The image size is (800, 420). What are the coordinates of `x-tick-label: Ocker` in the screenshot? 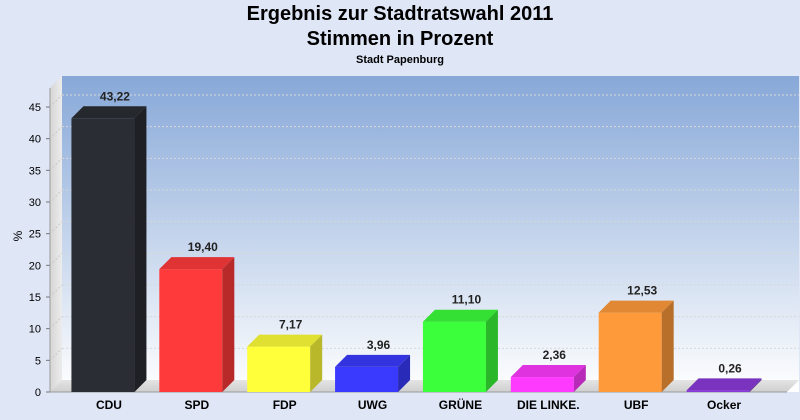 It's located at (724, 405).